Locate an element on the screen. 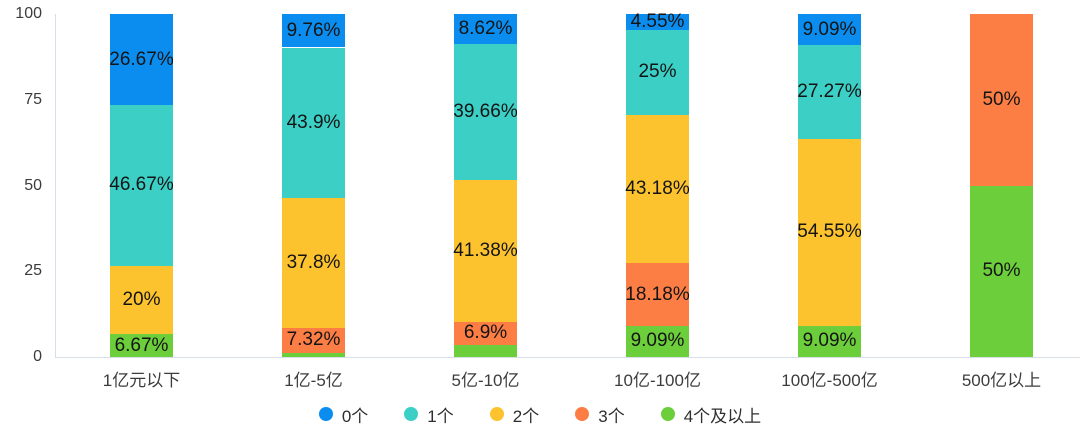 This screenshot has height=435, width=1080. legend: 0个 1个 2个 3个 4个及以上 is located at coordinates (540, 414).